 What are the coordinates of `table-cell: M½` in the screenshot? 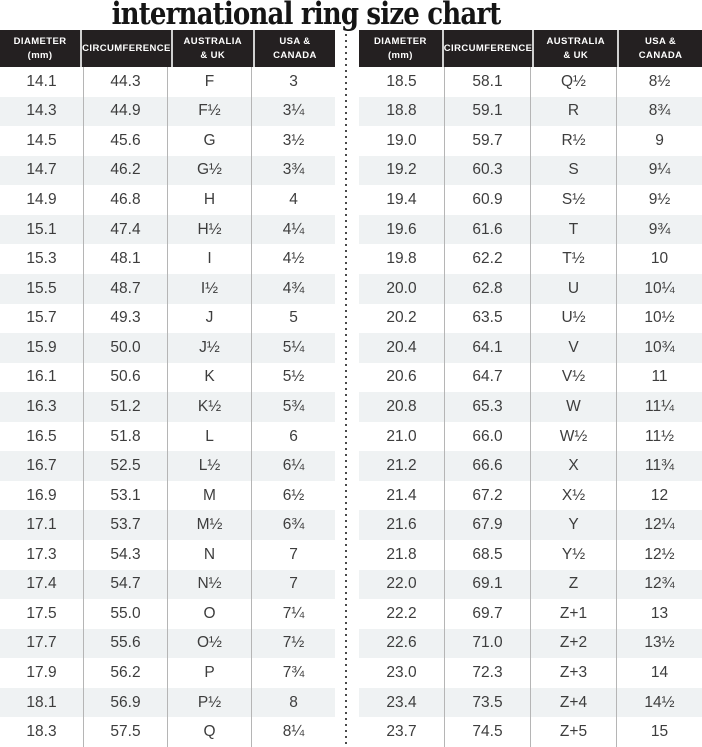 It's located at (209, 525).